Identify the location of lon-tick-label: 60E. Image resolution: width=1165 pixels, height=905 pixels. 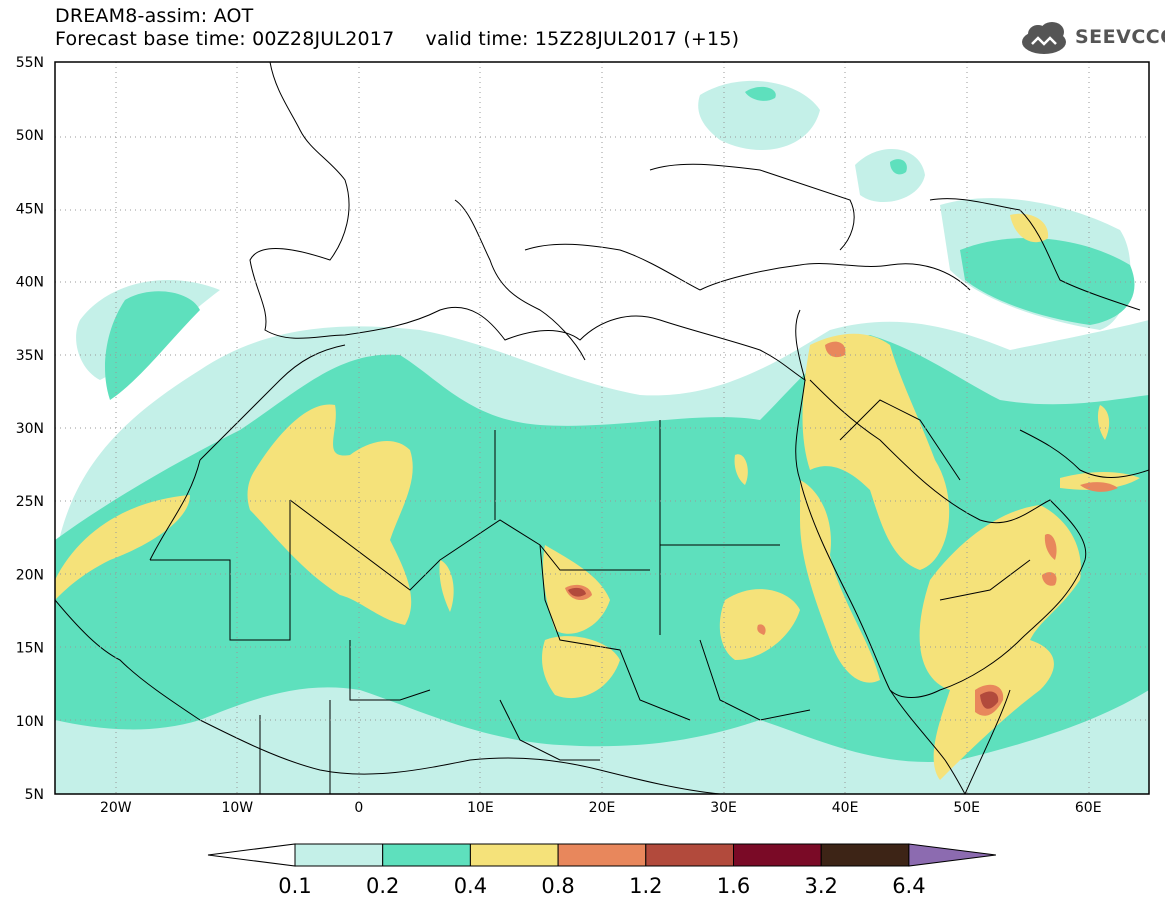
(1088, 808).